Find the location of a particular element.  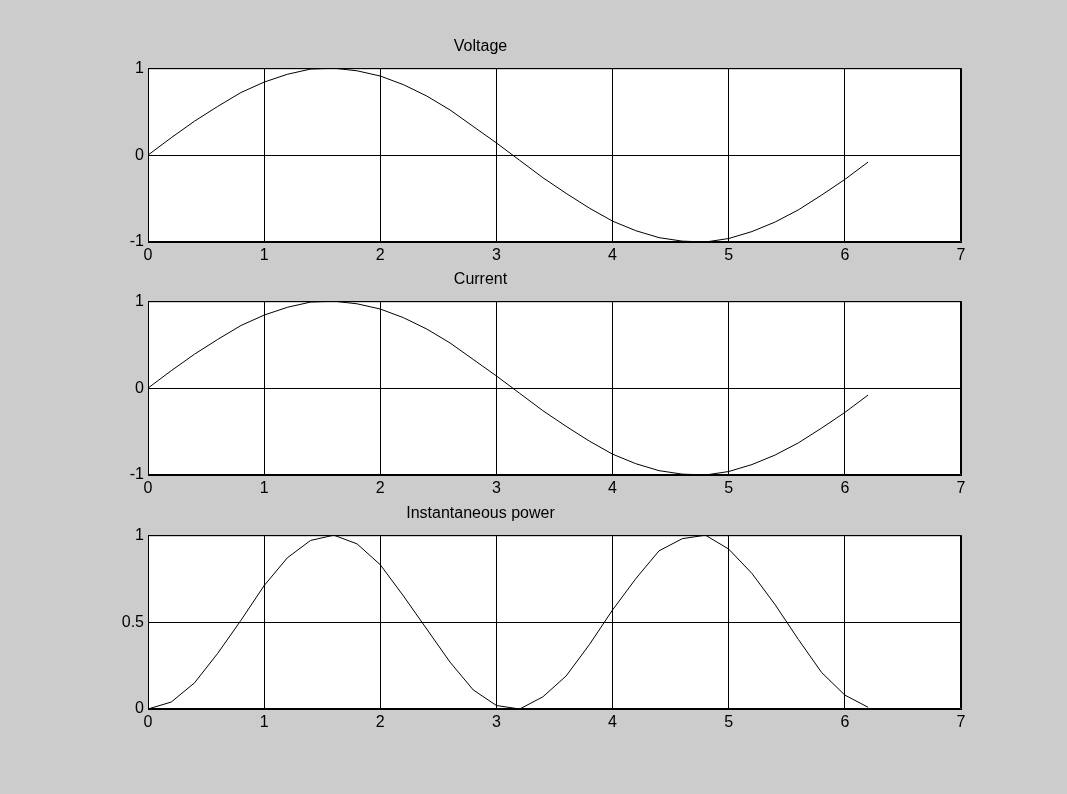

chart-title: Instantaneous power is located at coordinates (481, 513).